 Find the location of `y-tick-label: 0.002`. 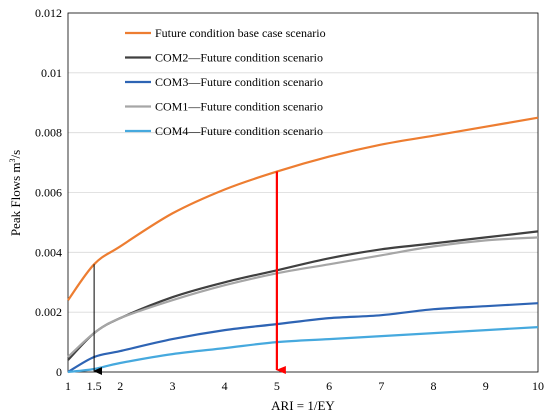

y-tick-label: 0.002 is located at coordinates (48, 312).